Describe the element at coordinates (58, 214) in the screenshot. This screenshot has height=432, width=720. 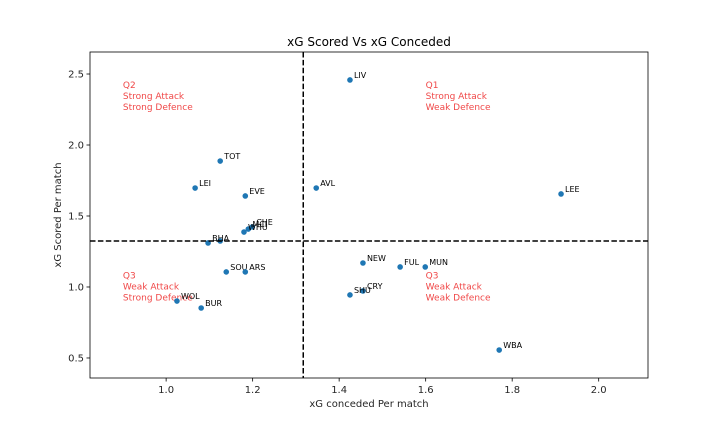
I see `y-axis-label: xG Scored Per match` at that location.